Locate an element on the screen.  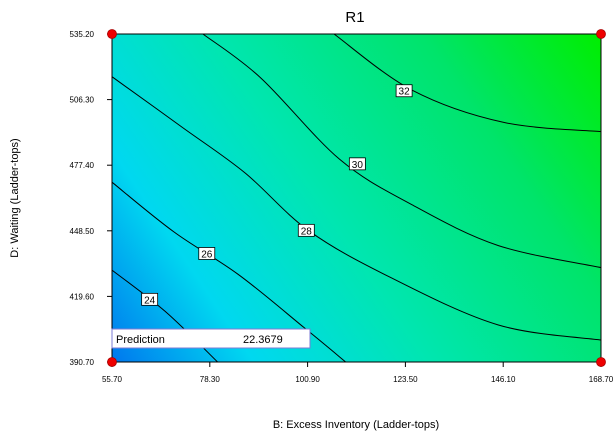
y-axis-title: D: Waiting (Ladder-tops) is located at coordinates (15, 197).